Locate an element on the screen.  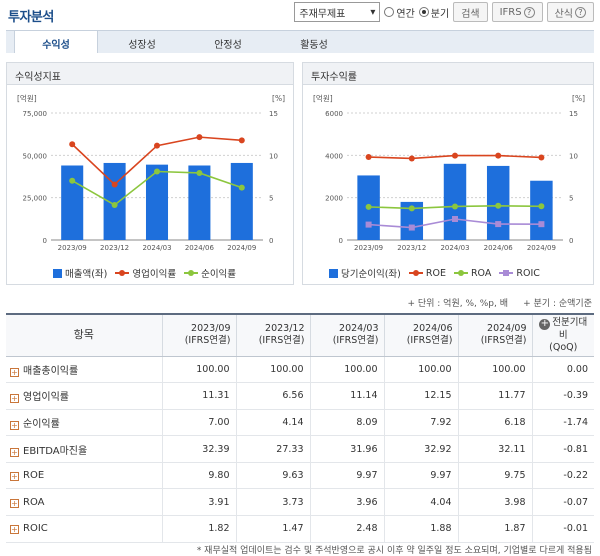
cell-value: 6.18 is located at coordinates (495, 423).